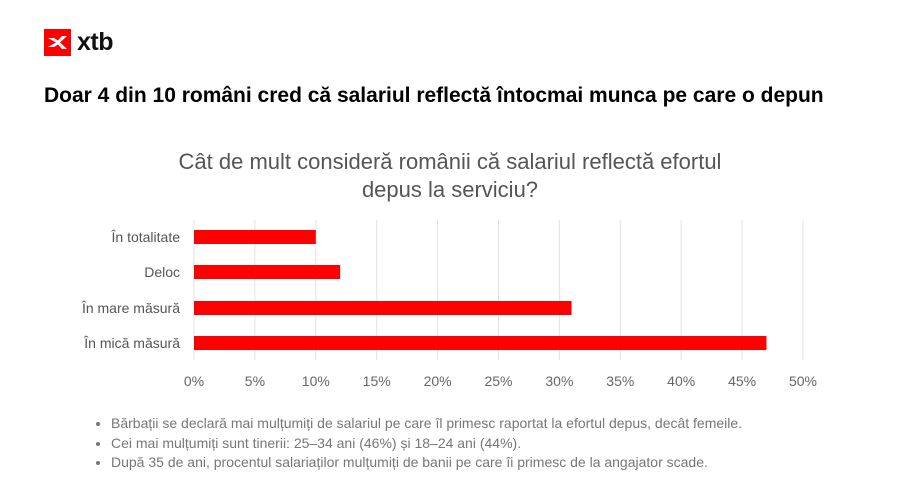  I want to click on x-tick-label: 35%, so click(620, 381).